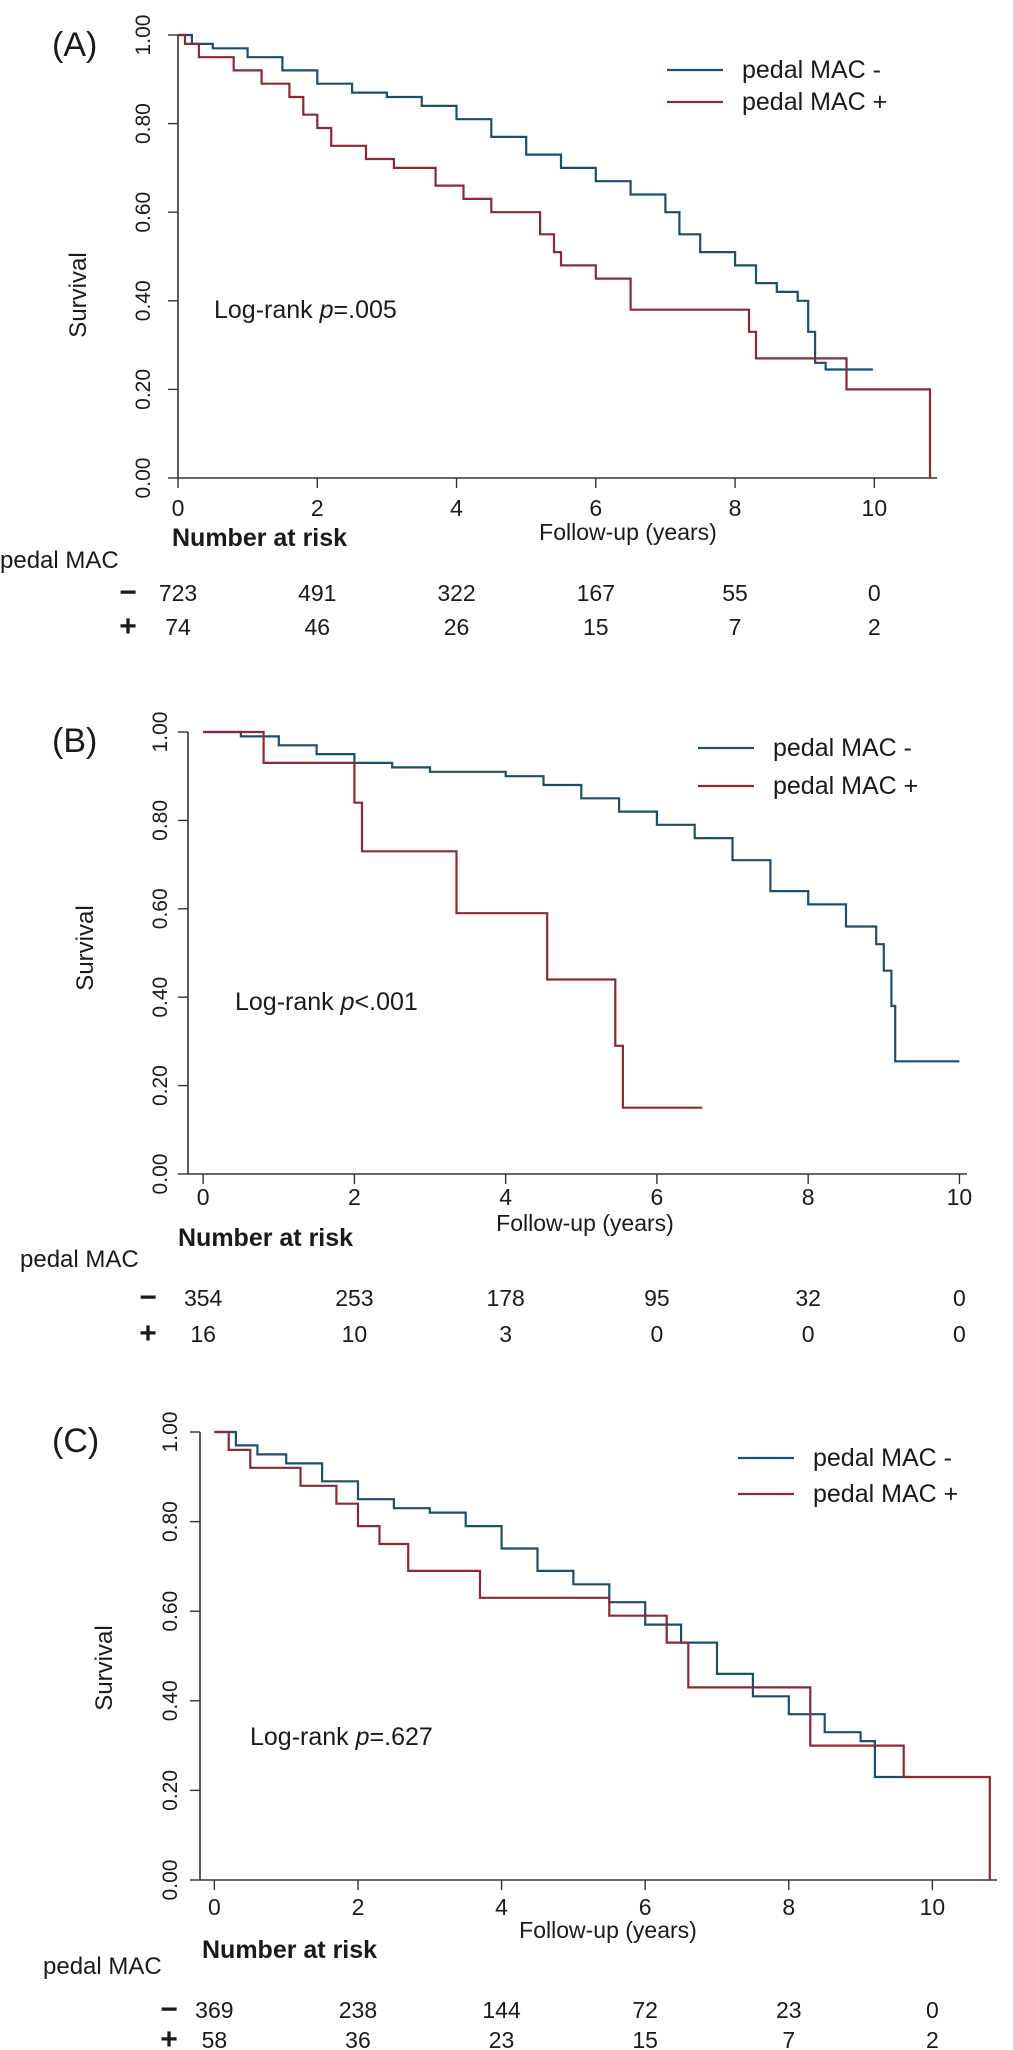  What do you see at coordinates (456, 593) in the screenshot?
I see `risk-value: 322` at bounding box center [456, 593].